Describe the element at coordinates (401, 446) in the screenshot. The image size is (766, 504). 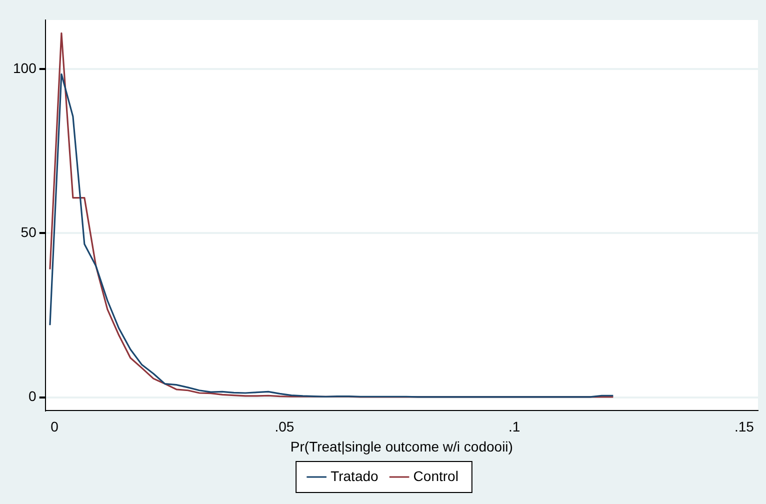
I see `x-axis-title: Pr(Treat|single outcome w/i codooii)` at that location.